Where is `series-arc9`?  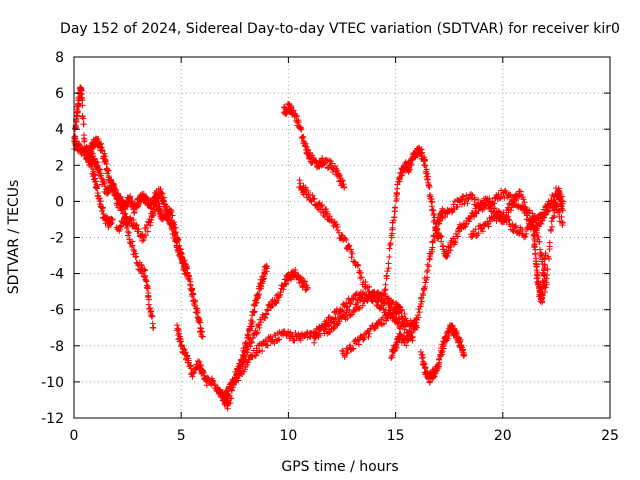 series-arc9 is located at coordinates (351, 246).